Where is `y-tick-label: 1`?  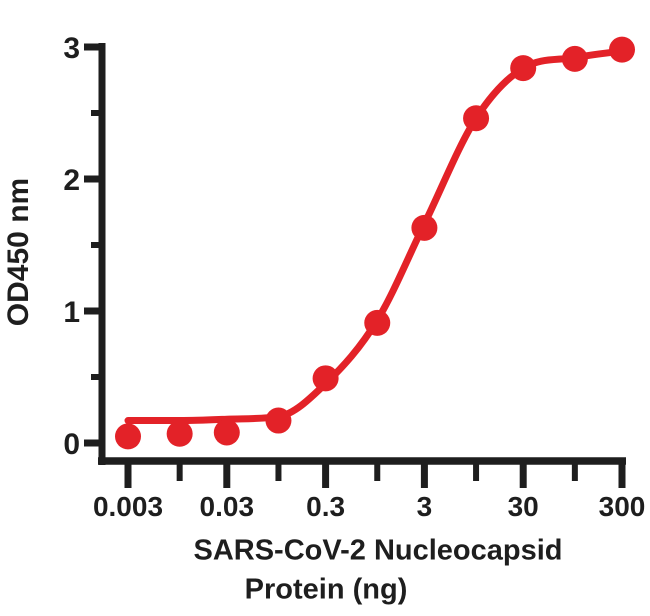 y-tick-label: 1 is located at coordinates (71, 312).